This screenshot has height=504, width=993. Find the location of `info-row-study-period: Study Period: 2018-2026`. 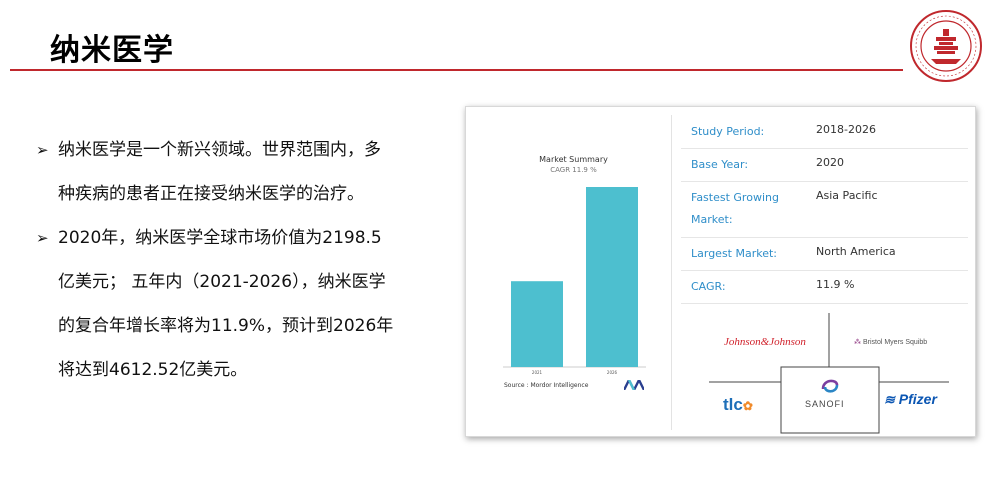

info-row-study-period: Study Period: 2018-2026 is located at coordinates (824, 132).